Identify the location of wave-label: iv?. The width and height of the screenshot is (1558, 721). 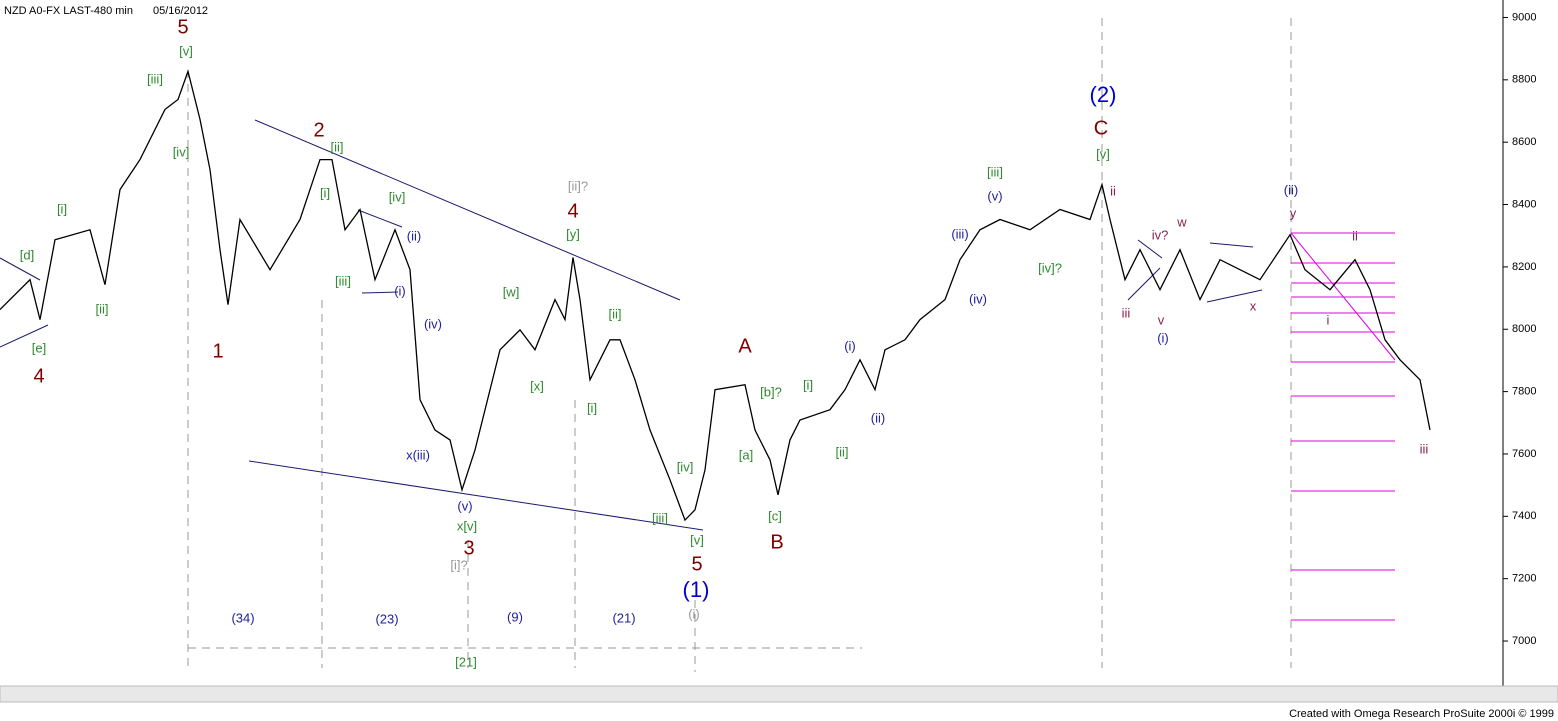
(1160, 234).